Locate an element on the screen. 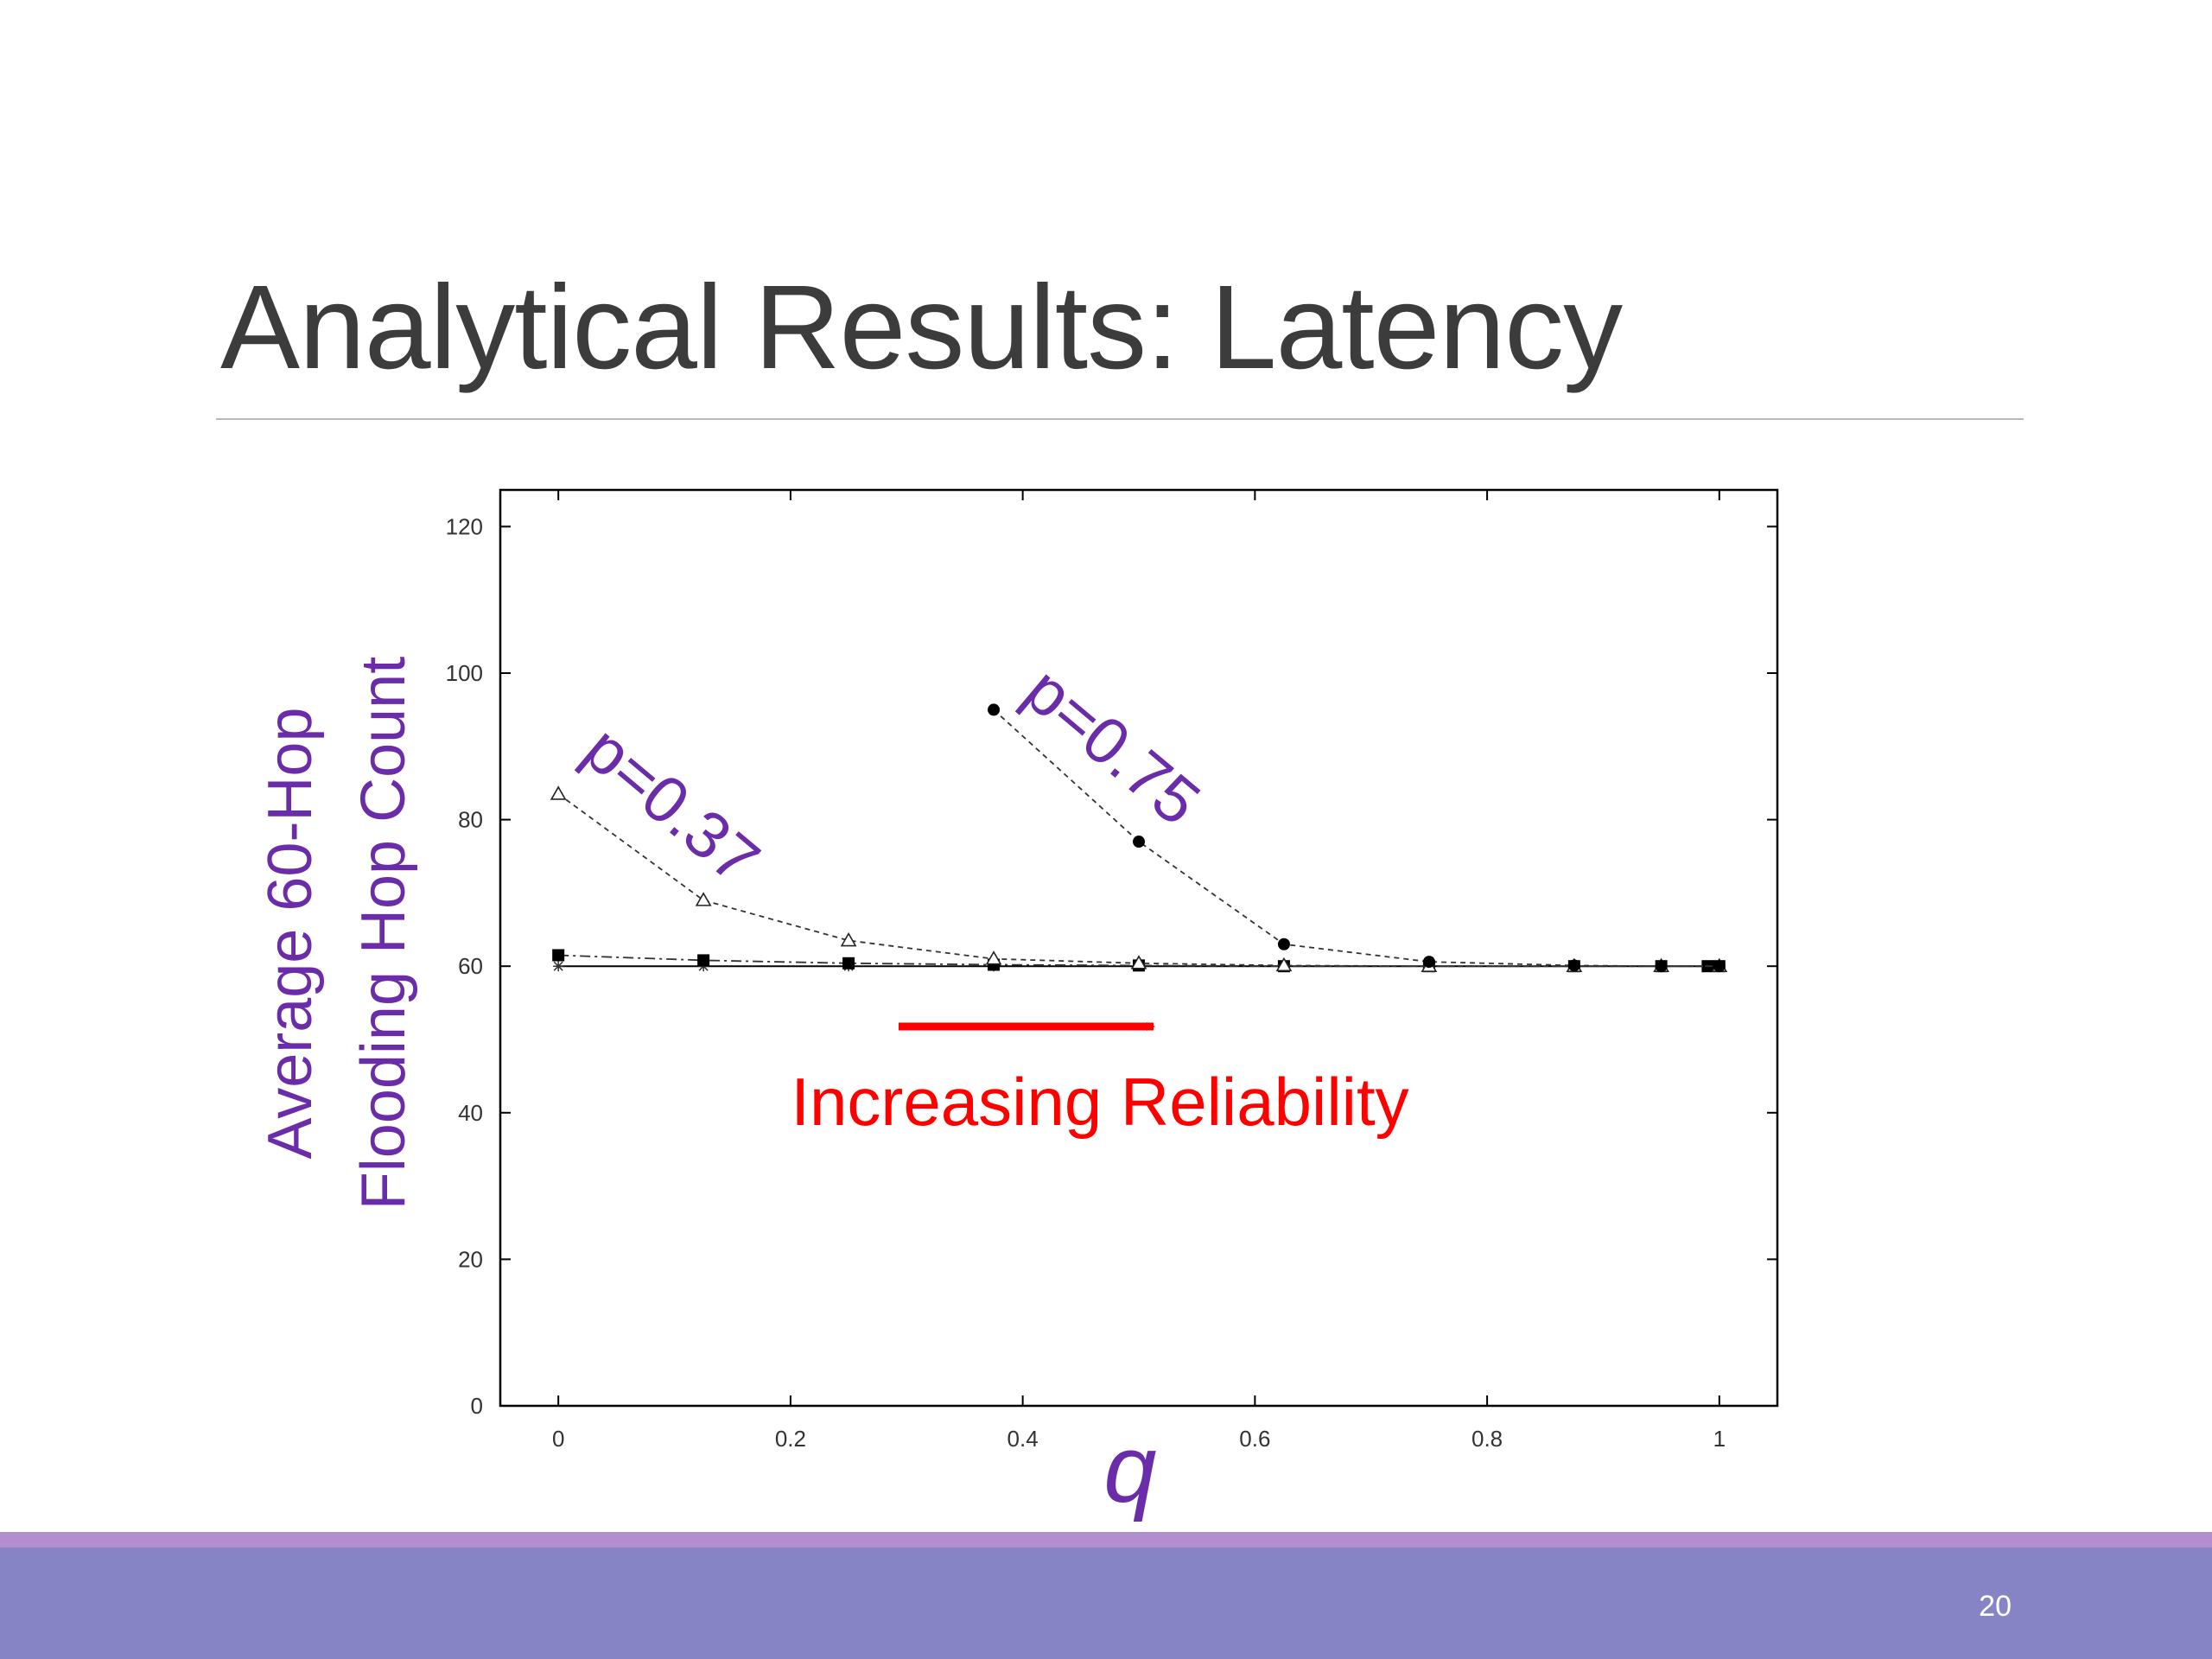  y-tick-label: 0 is located at coordinates (477, 1406).